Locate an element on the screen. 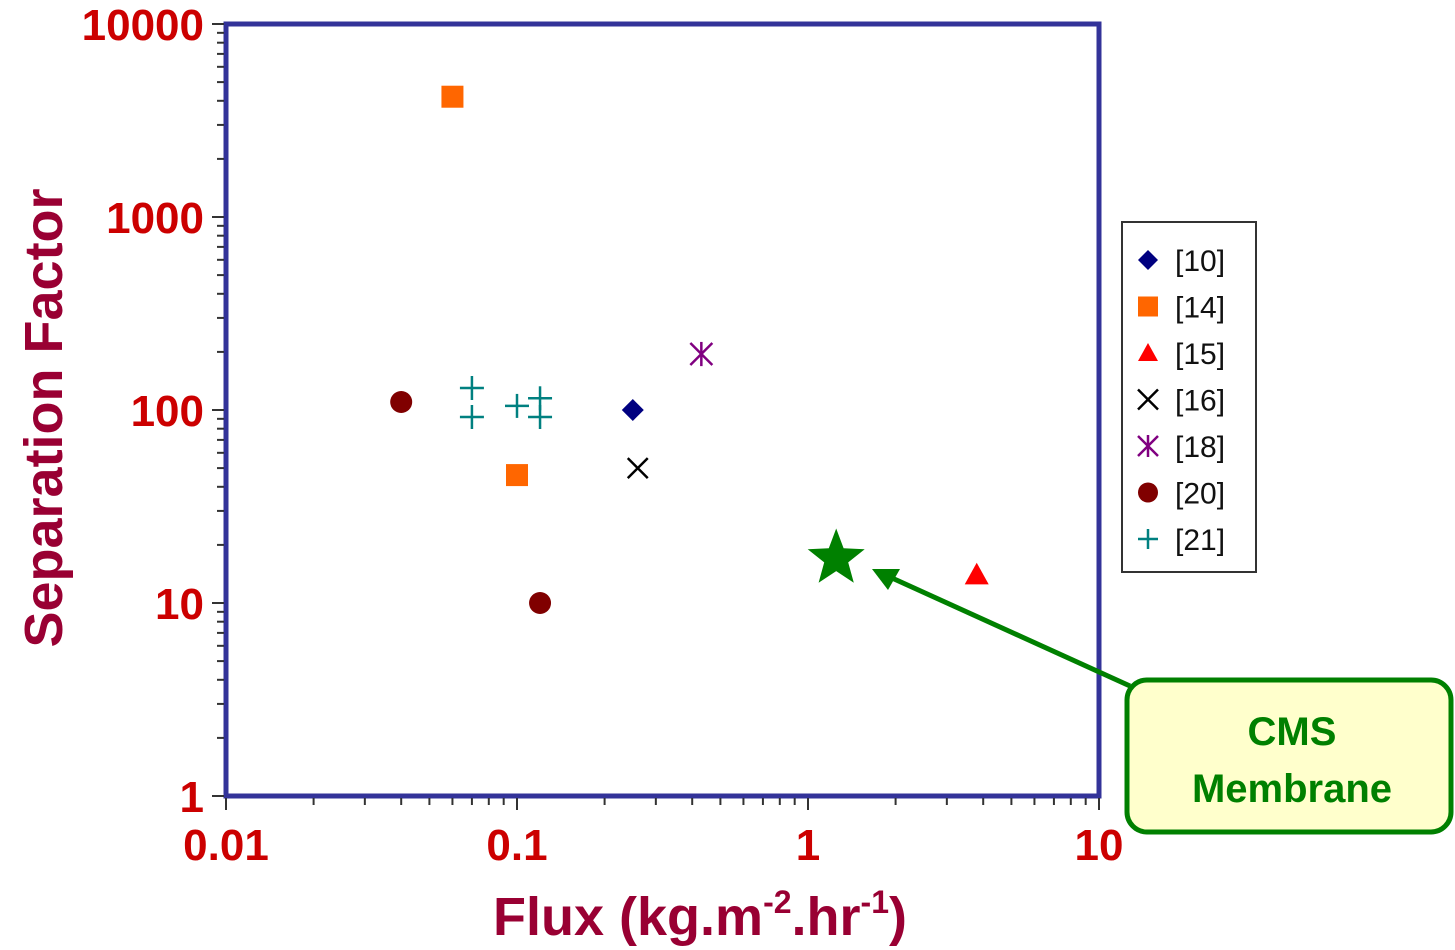  callout-box is located at coordinates (1289, 756).